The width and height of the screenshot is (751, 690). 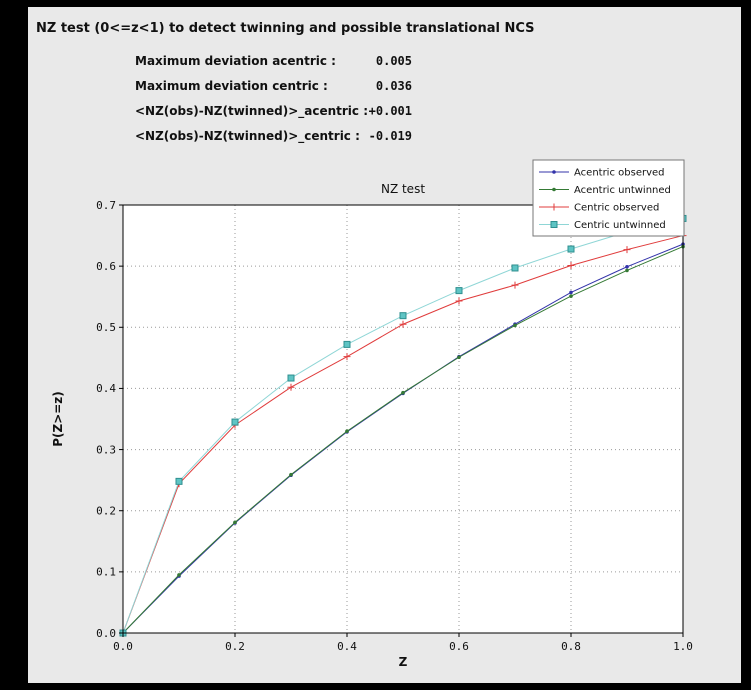 What do you see at coordinates (616, 208) in the screenshot?
I see `legend-label: Centric observed` at bounding box center [616, 208].